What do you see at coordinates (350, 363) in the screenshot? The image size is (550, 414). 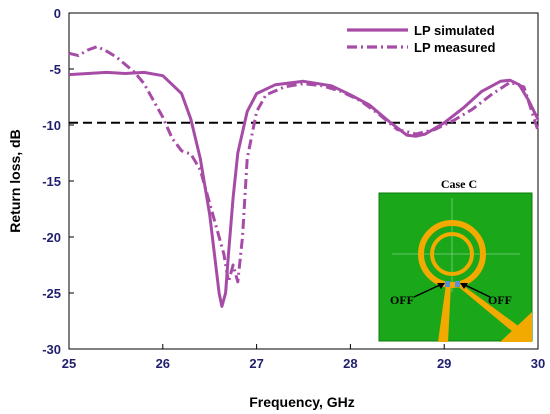 I see `x-tick-label: 28` at bounding box center [350, 363].